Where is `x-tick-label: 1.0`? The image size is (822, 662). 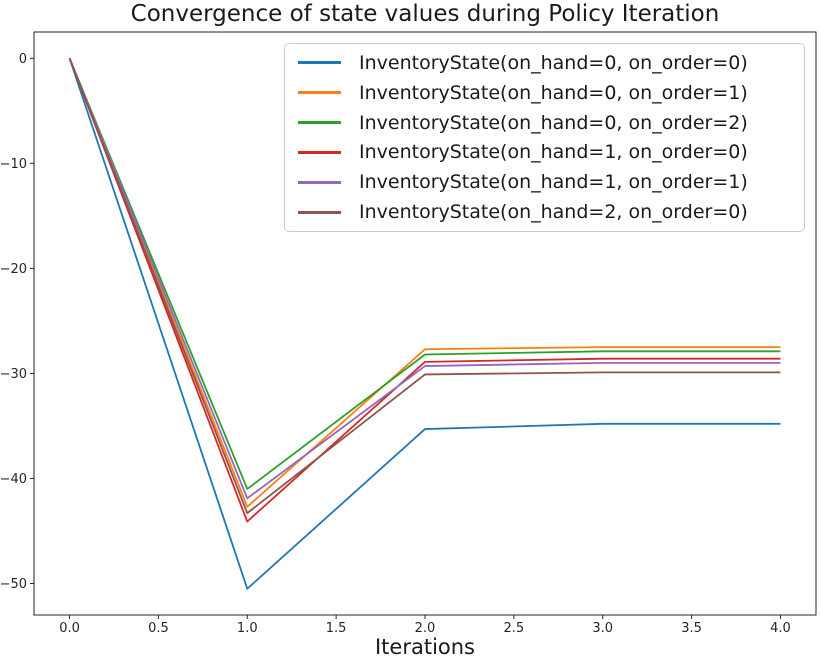 x-tick-label: 1.0 is located at coordinates (247, 628).